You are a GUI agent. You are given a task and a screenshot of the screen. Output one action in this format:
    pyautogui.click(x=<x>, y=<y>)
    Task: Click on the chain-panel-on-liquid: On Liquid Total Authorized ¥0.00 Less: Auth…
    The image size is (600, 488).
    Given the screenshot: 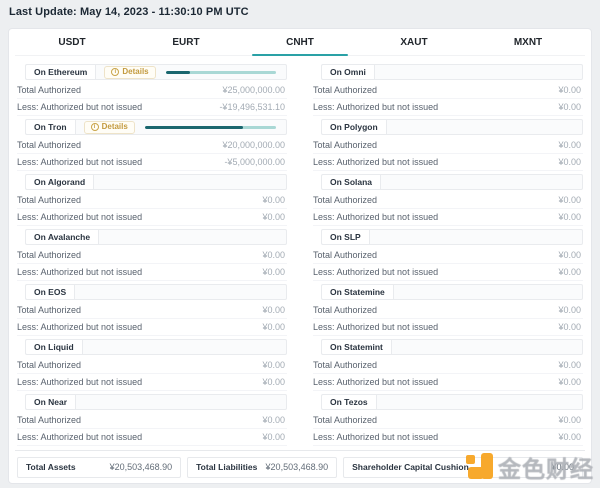 What is the action you would take?
    pyautogui.click(x=152, y=365)
    